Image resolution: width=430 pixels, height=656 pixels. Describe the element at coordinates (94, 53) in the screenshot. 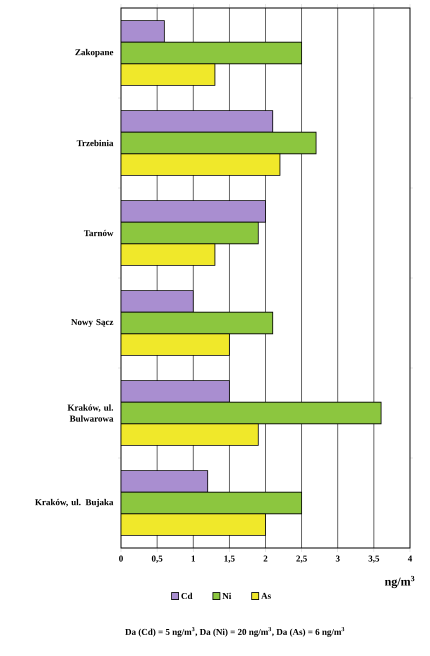

I see `y-tick-label: Zakopane` at that location.